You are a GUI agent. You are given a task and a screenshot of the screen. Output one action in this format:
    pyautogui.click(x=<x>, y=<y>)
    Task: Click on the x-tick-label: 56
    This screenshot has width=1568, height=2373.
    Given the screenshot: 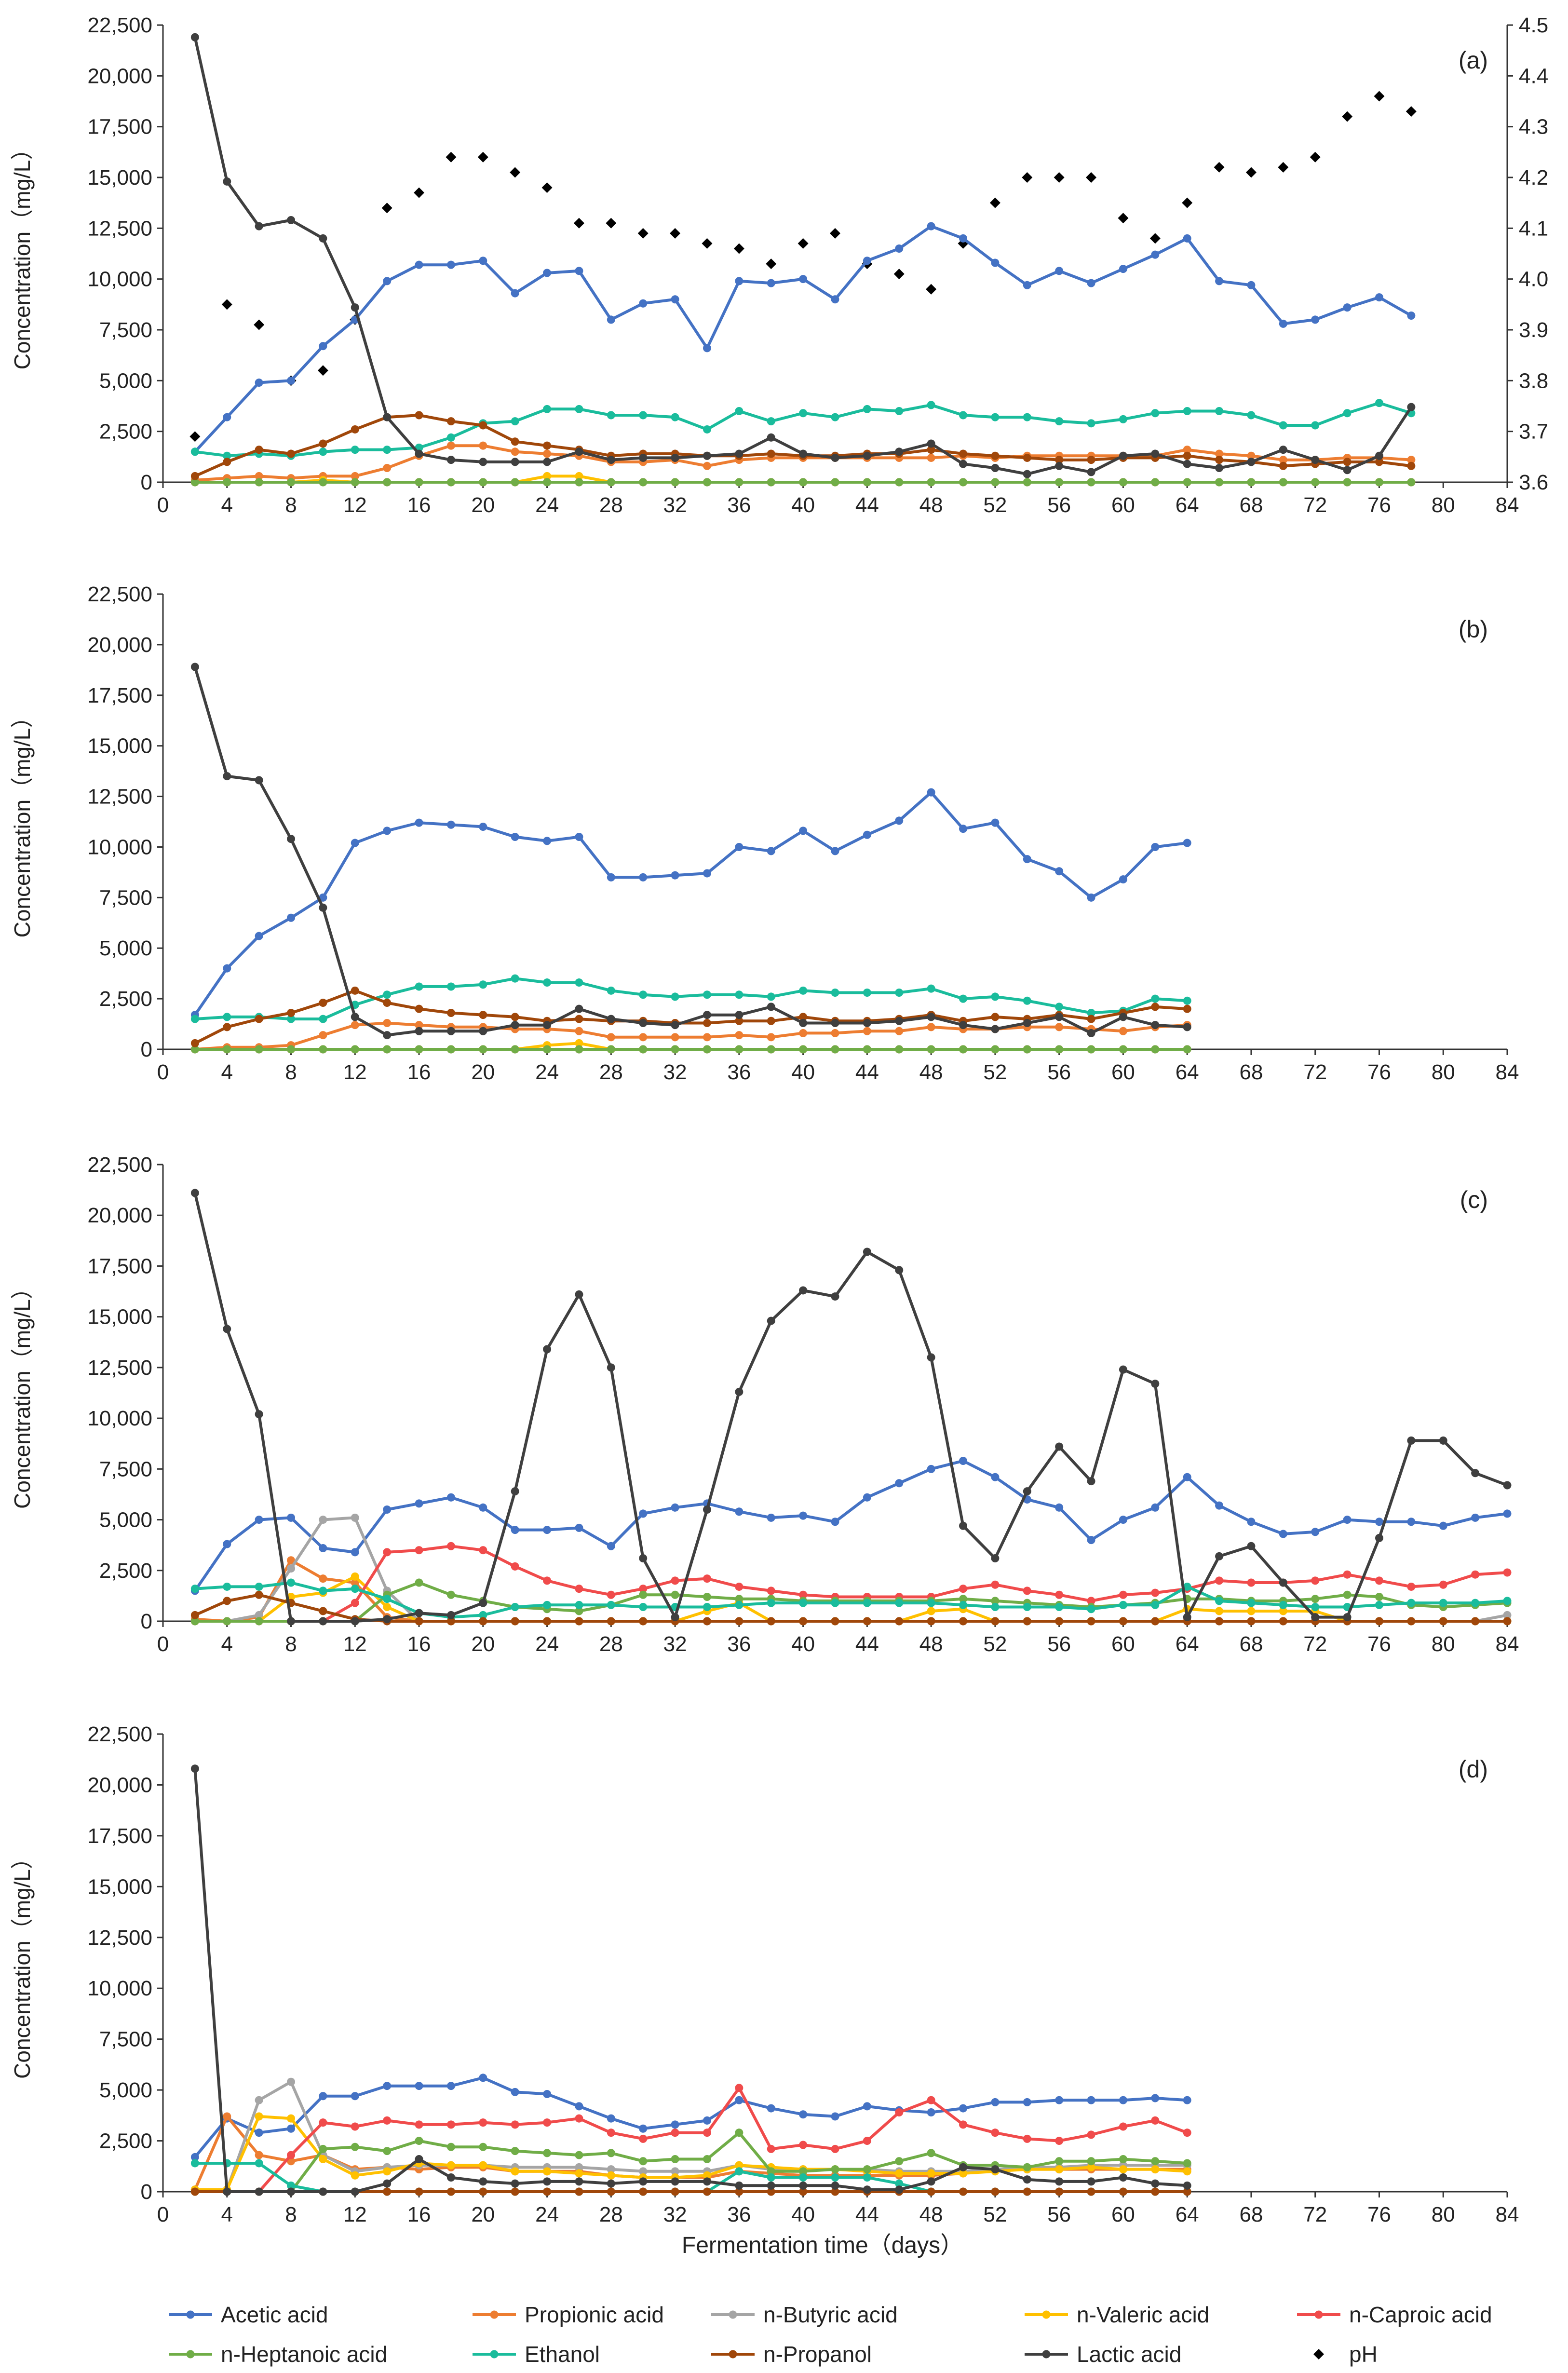 What is the action you would take?
    pyautogui.click(x=1059, y=505)
    